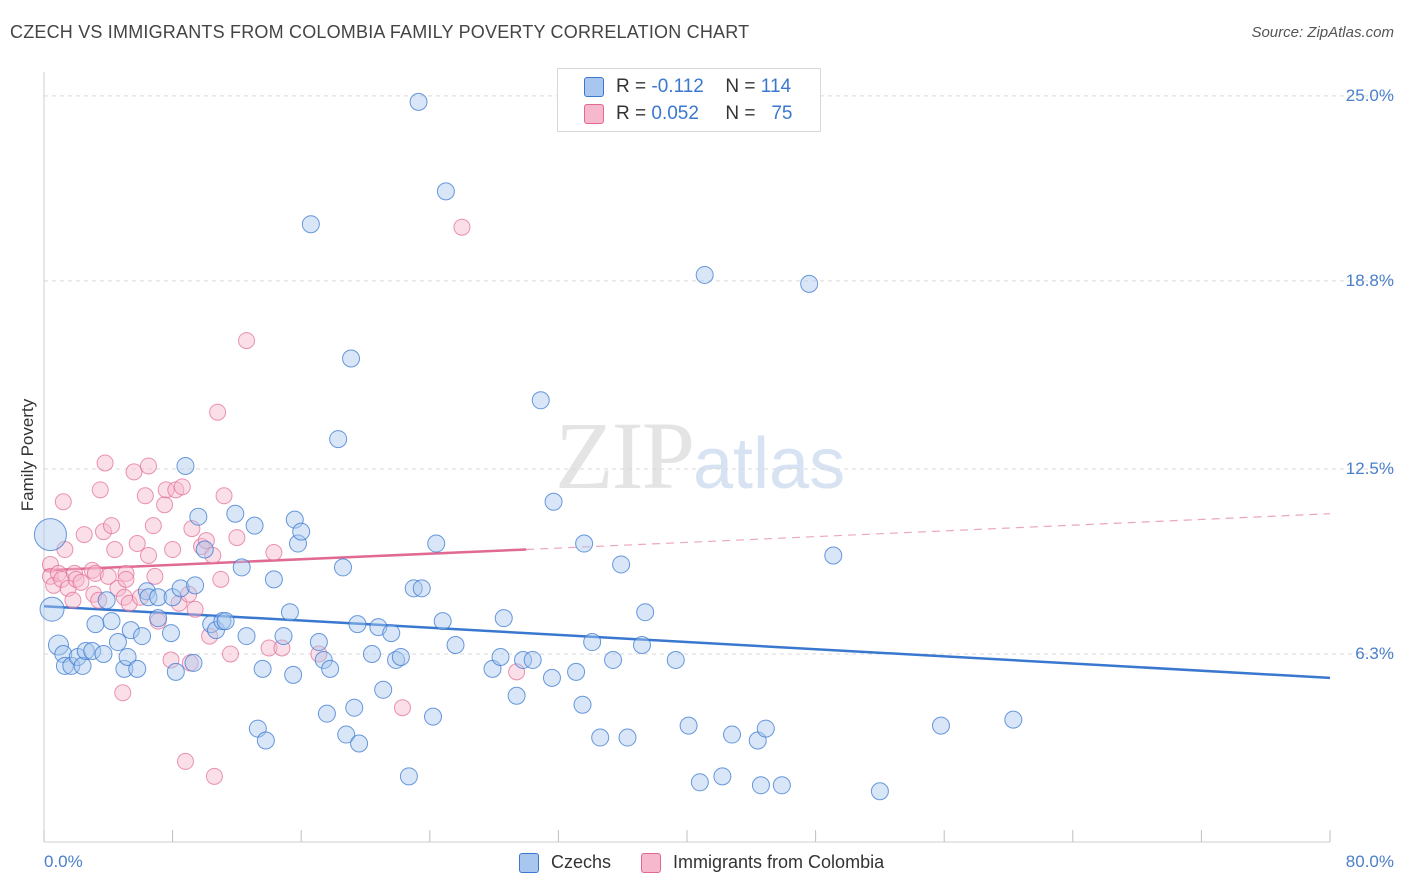 Image resolution: width=1406 pixels, height=892 pixels. Describe the element at coordinates (675, 113) in the screenshot. I see `legend-r-value: 0.052` at that location.